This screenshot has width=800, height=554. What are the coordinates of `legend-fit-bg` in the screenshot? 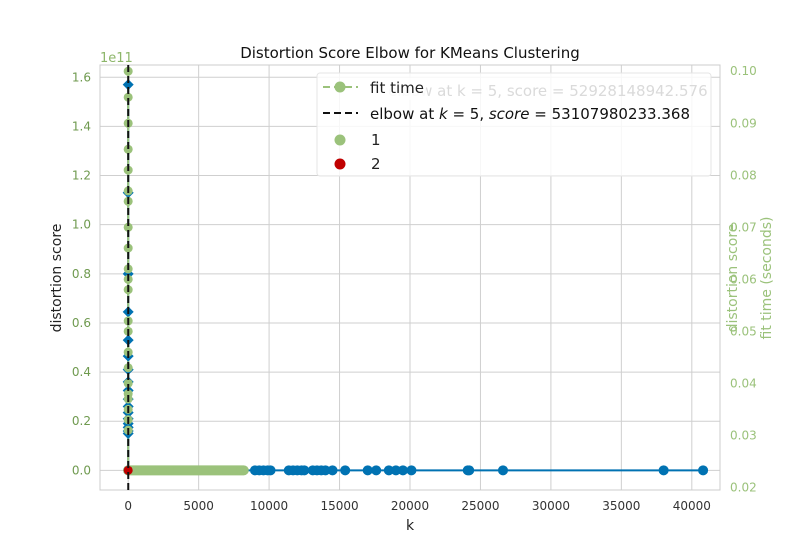 It's located at (396, 89).